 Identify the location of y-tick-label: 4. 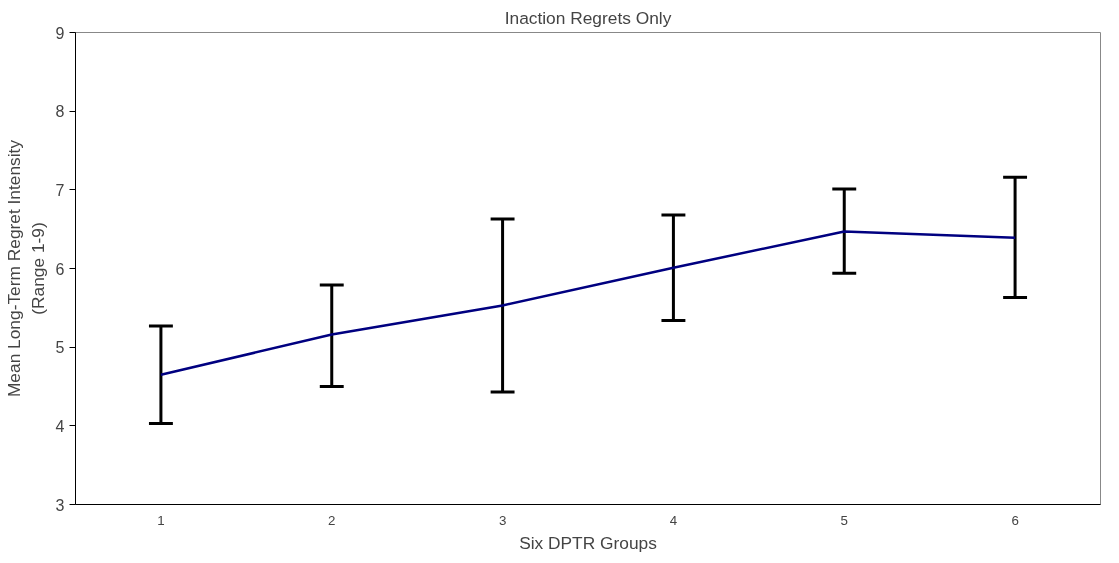
(60, 426).